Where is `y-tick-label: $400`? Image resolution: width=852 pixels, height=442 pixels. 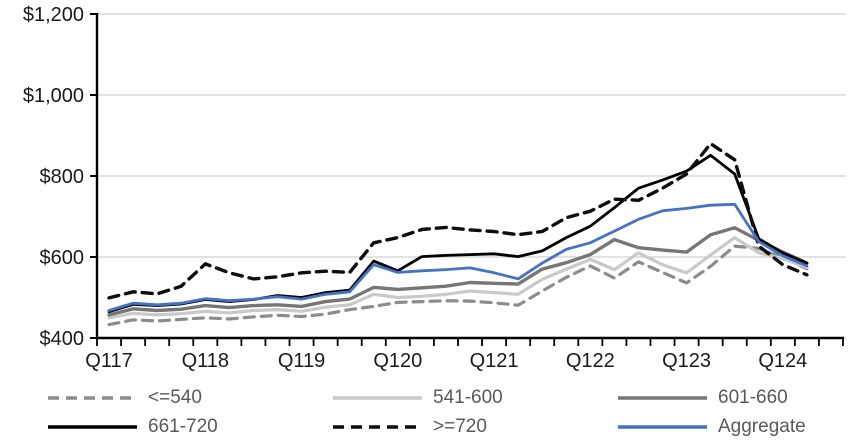
y-tick-label: $400 is located at coordinates (62, 339).